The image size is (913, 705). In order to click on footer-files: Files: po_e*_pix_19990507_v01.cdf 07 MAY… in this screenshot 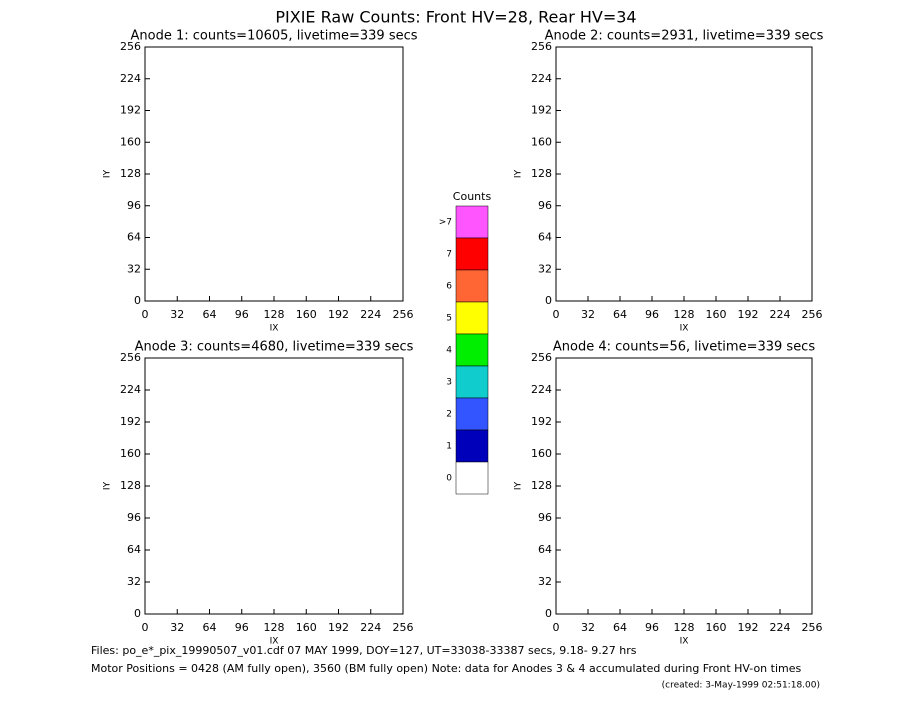, I will do `click(364, 650)`.